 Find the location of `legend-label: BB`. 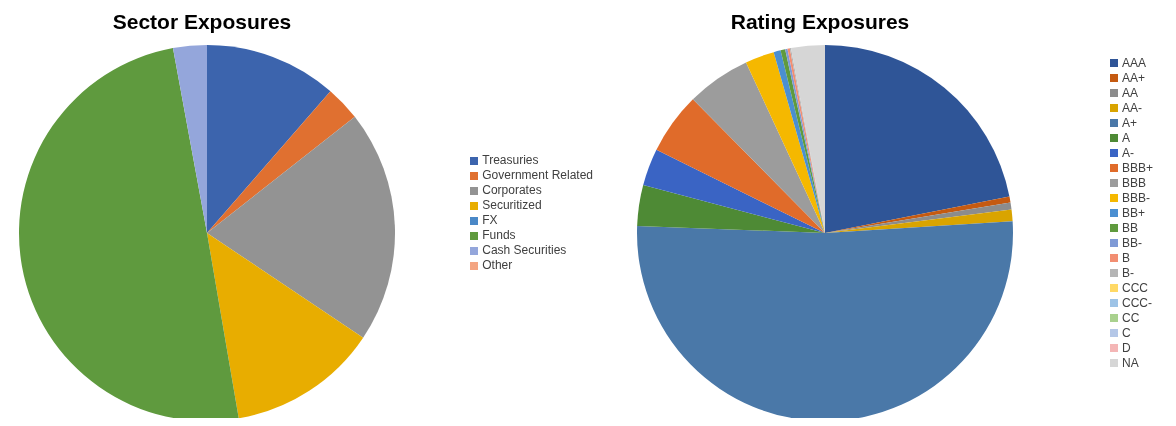

legend-label: BB is located at coordinates (1129, 227).